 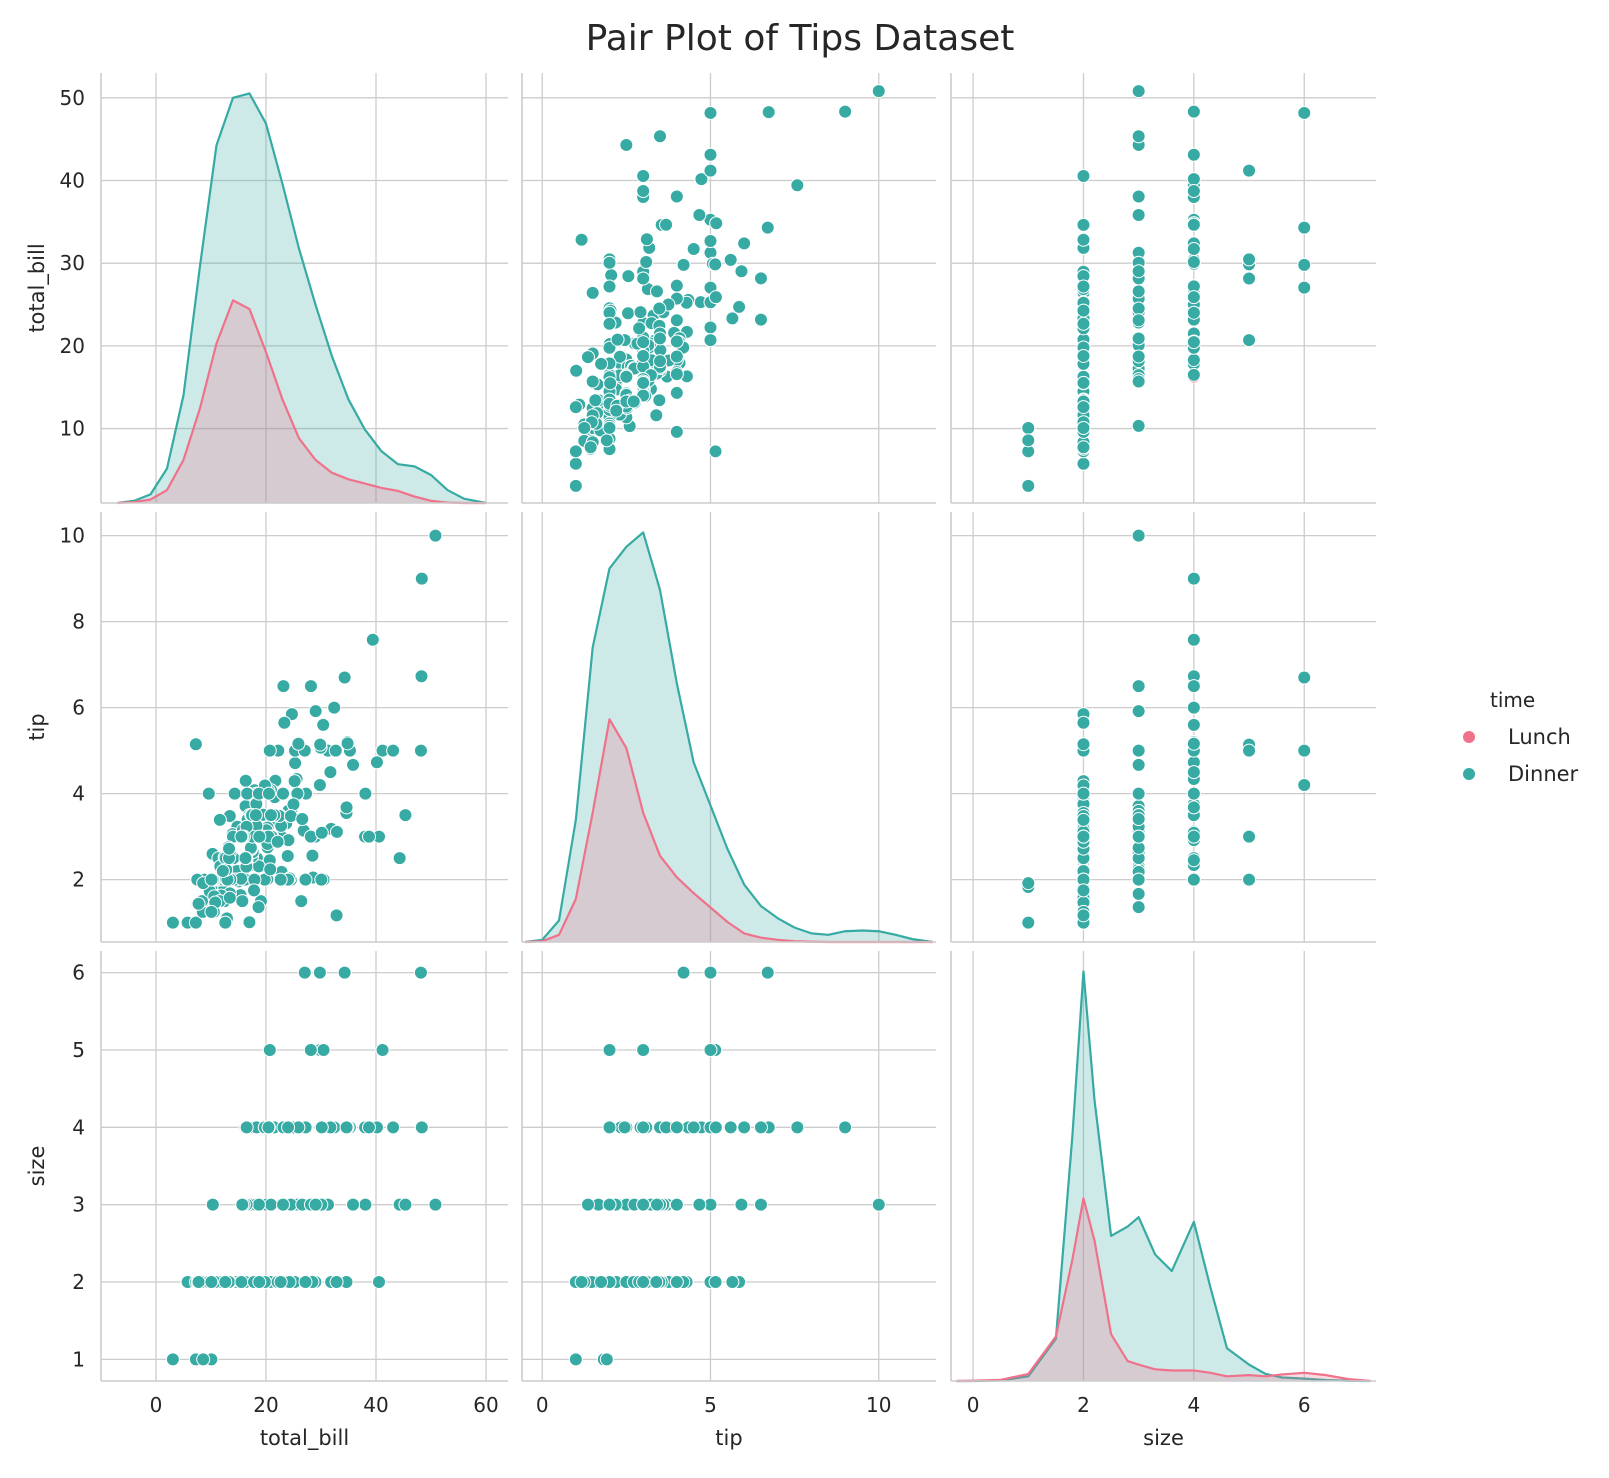 I want to click on axis-label-total-bill: total_bill, so click(x=37, y=287).